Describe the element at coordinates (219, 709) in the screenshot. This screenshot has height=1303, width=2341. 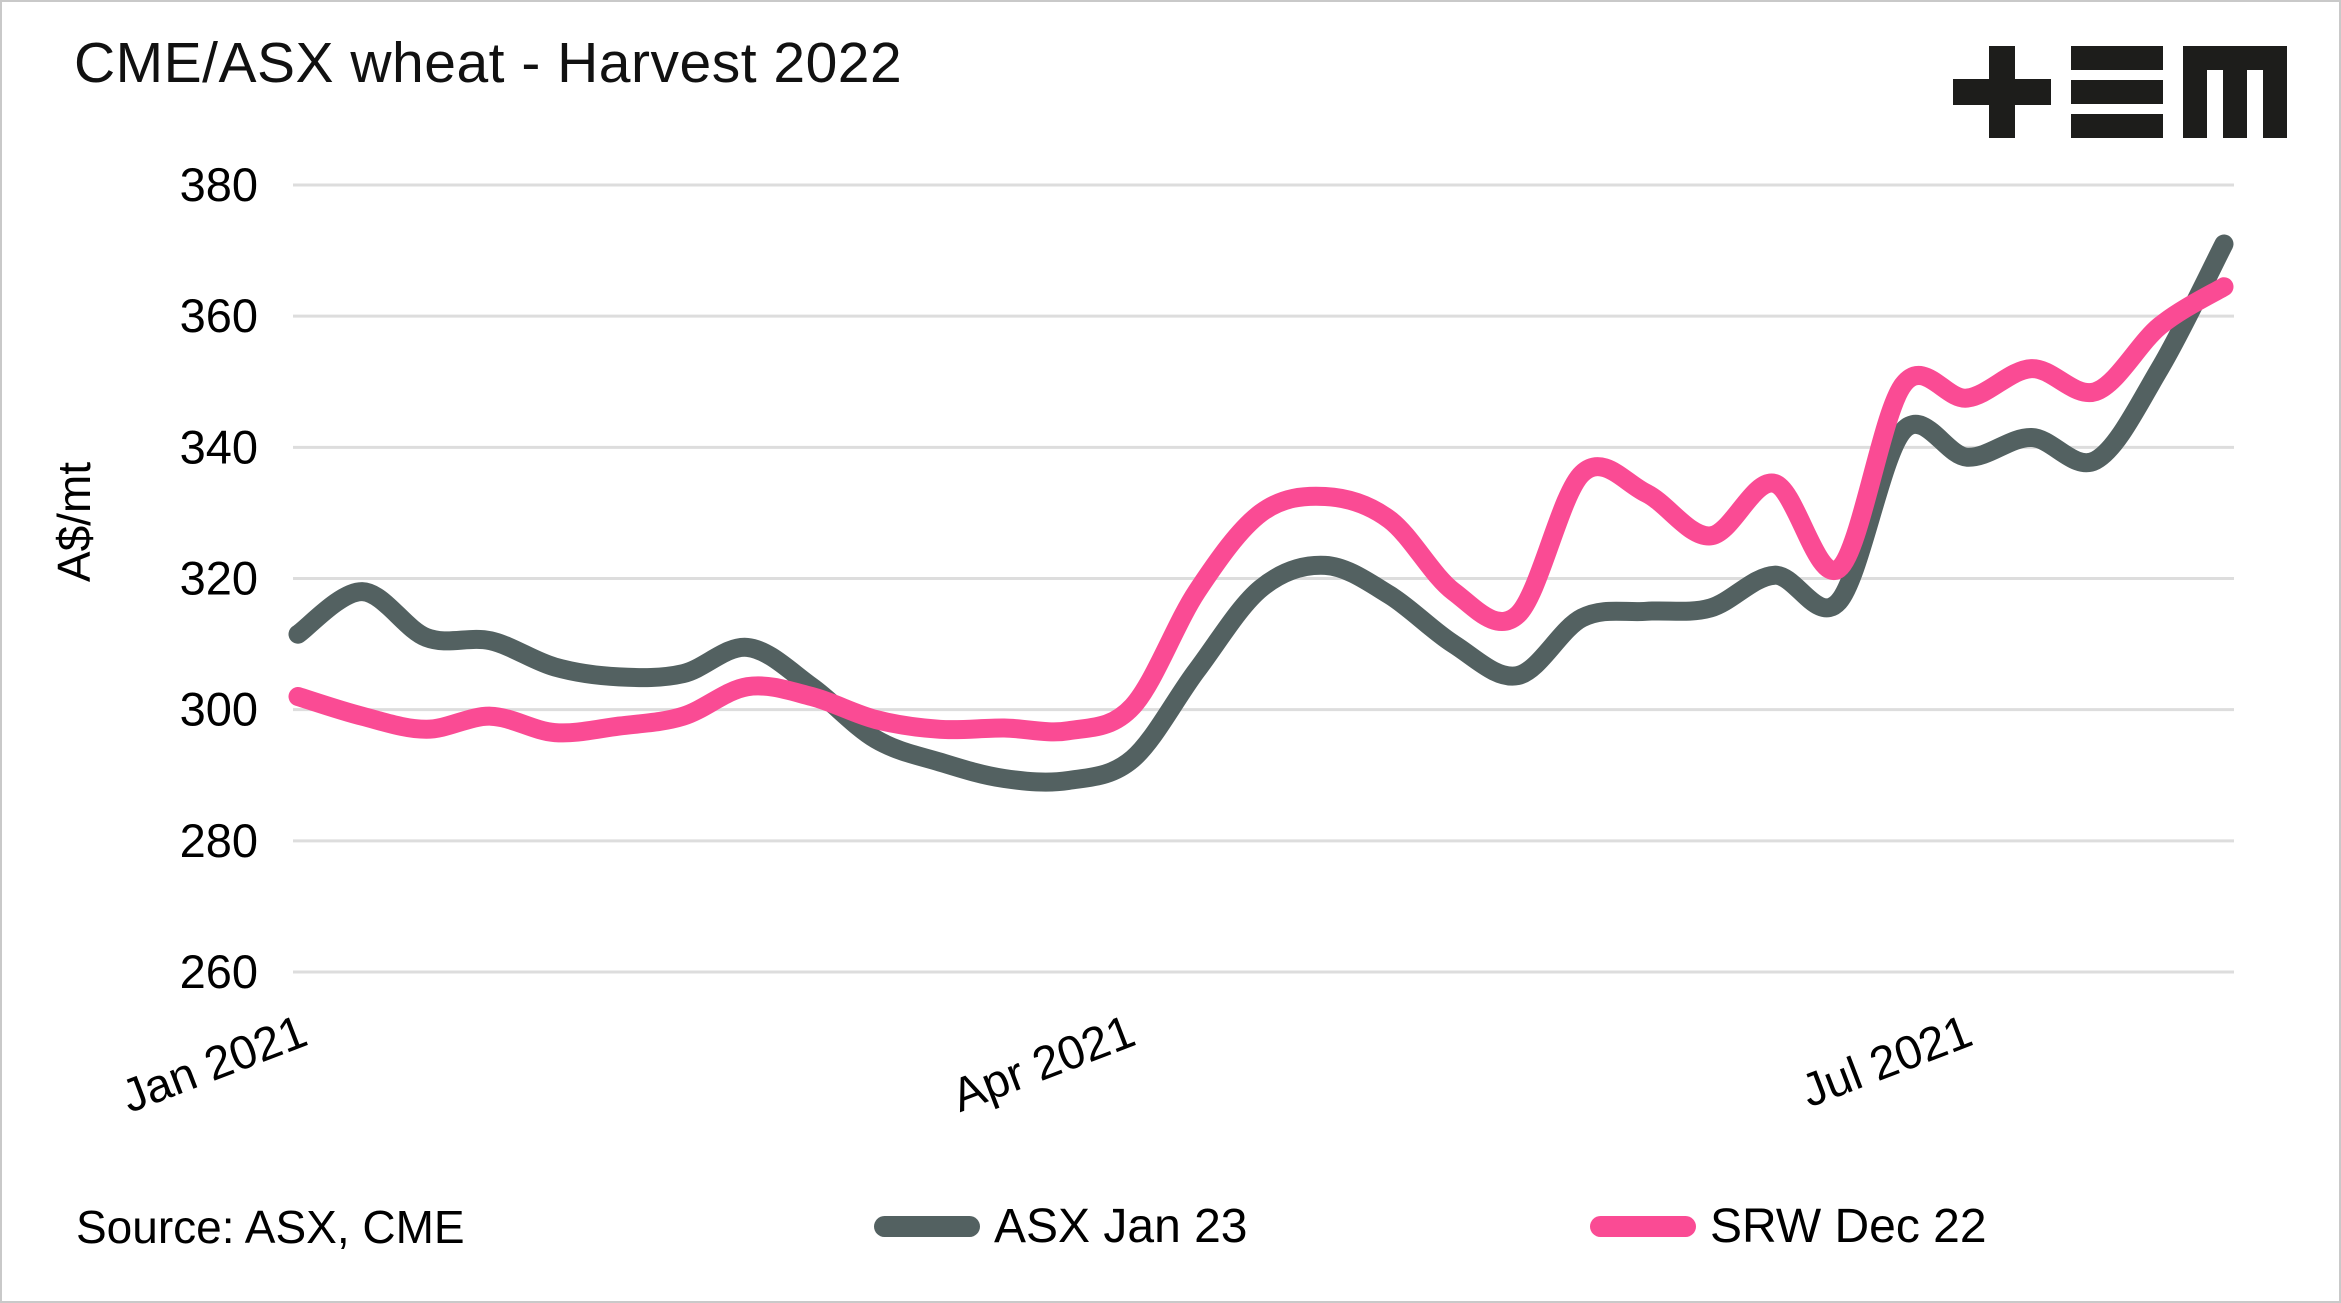
I see `y-tick-label-300: 300` at that location.